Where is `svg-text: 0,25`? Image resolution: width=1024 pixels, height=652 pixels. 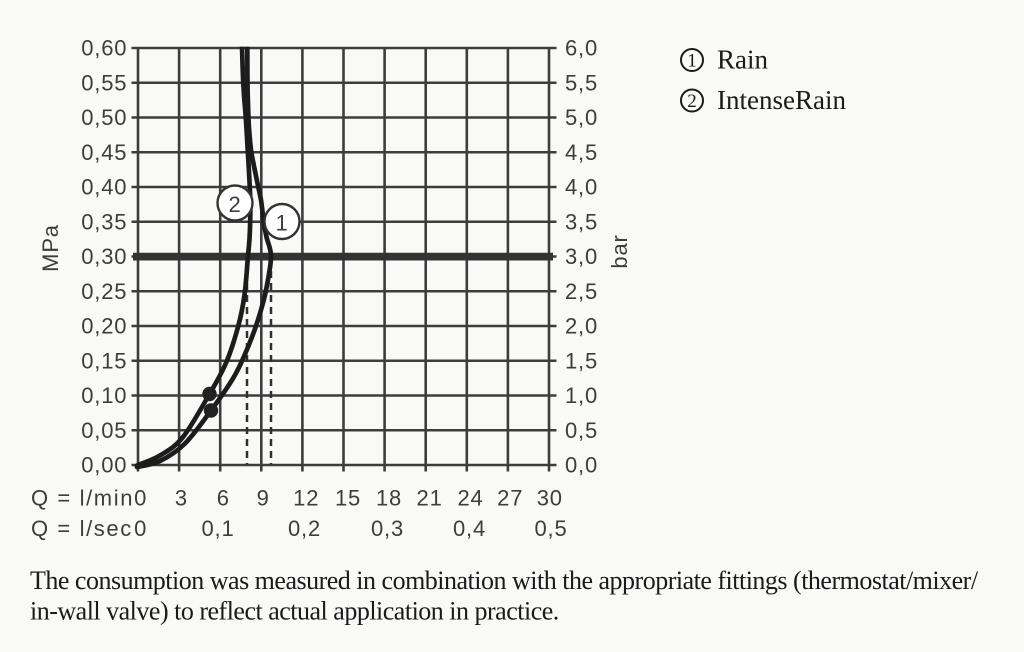 svg-text: 0,25 is located at coordinates (104, 291).